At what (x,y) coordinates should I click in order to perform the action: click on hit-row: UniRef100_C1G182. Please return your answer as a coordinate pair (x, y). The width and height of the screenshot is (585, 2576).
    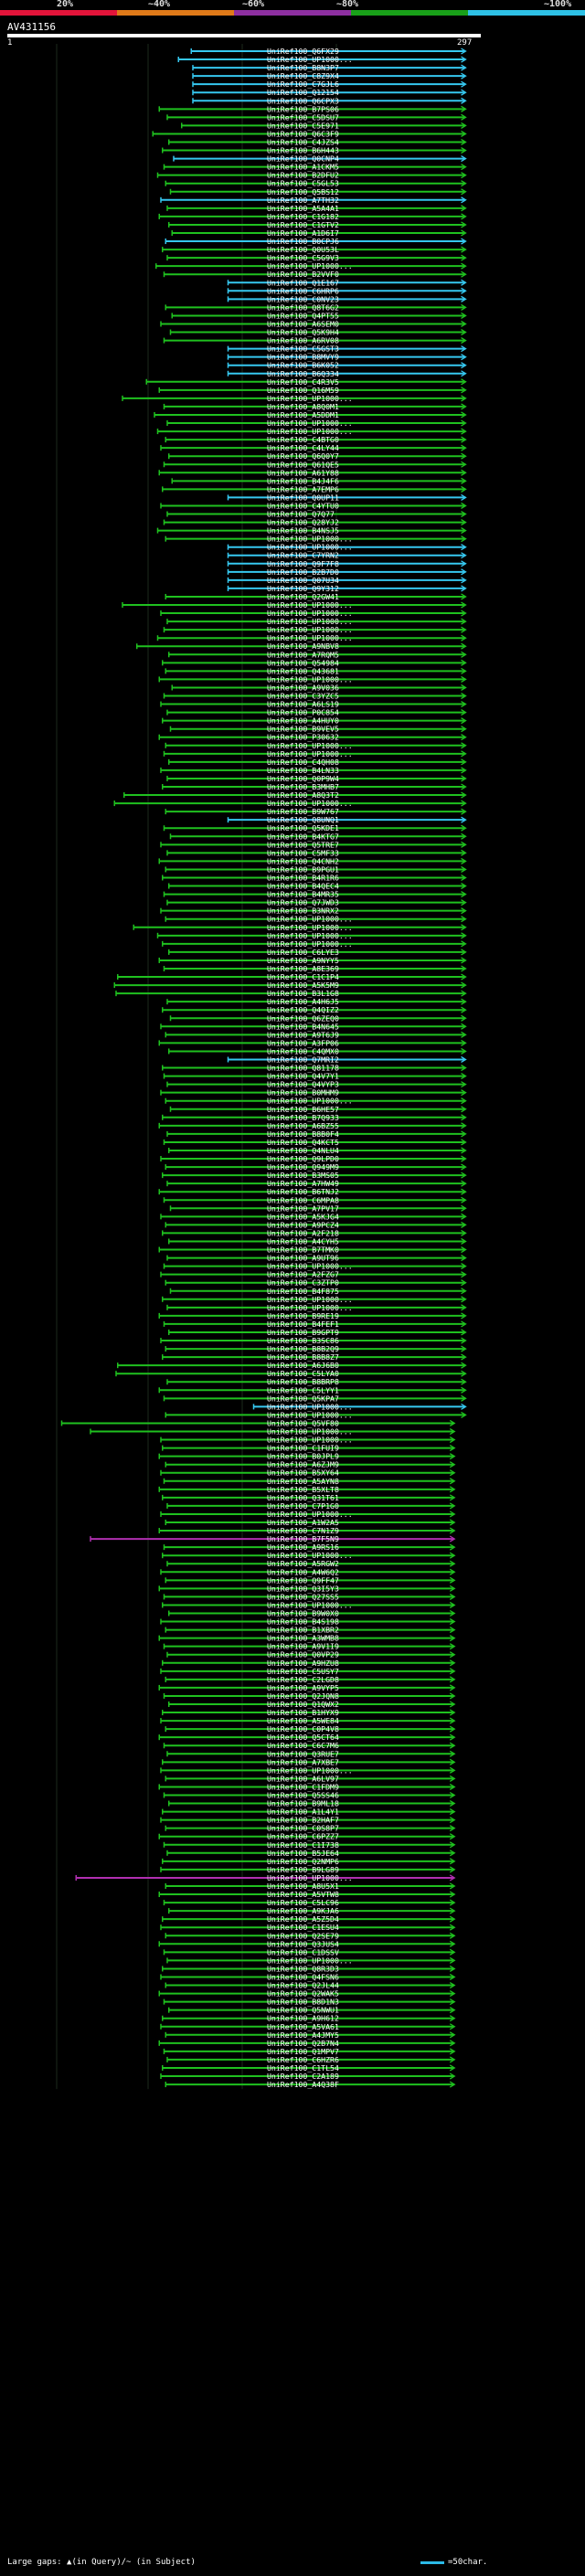
    Looking at the image, I should click on (313, 216).